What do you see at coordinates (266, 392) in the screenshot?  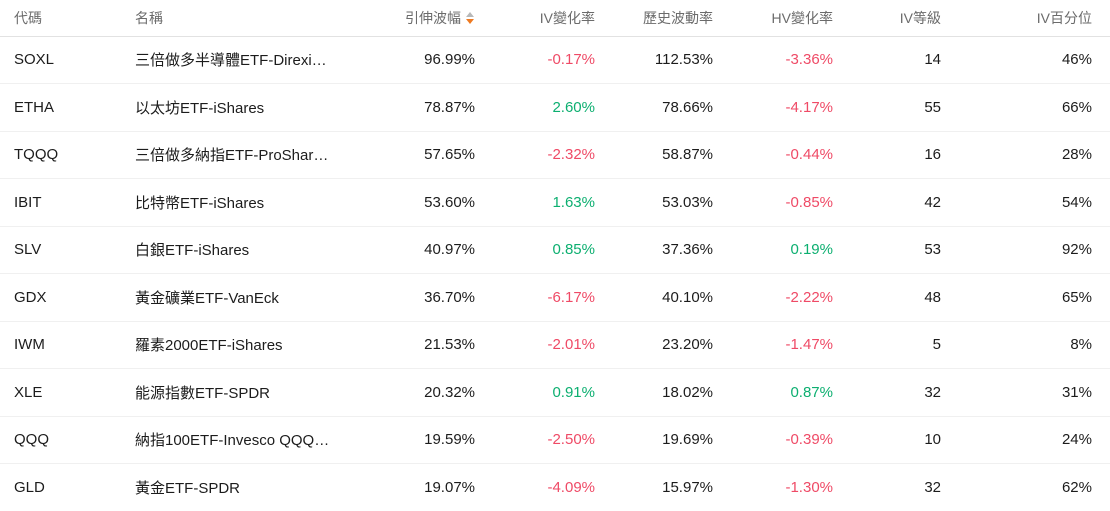 I see `cell-name: 能源指數ETF-SPDR` at bounding box center [266, 392].